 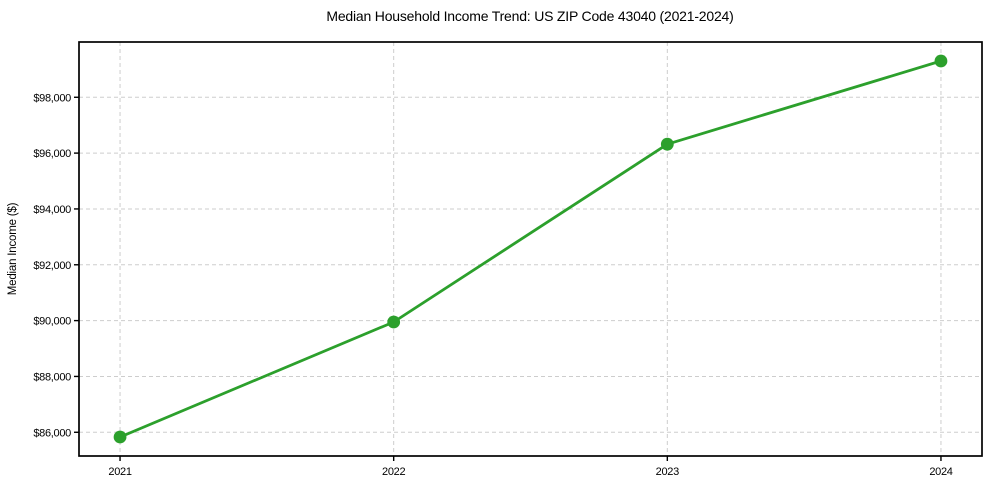 I want to click on y-tick-label: $86,000, so click(x=52, y=433).